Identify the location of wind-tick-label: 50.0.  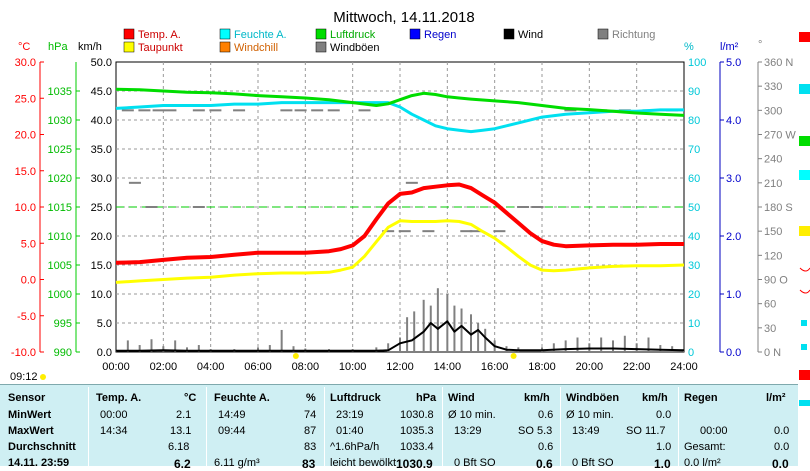
(101, 63).